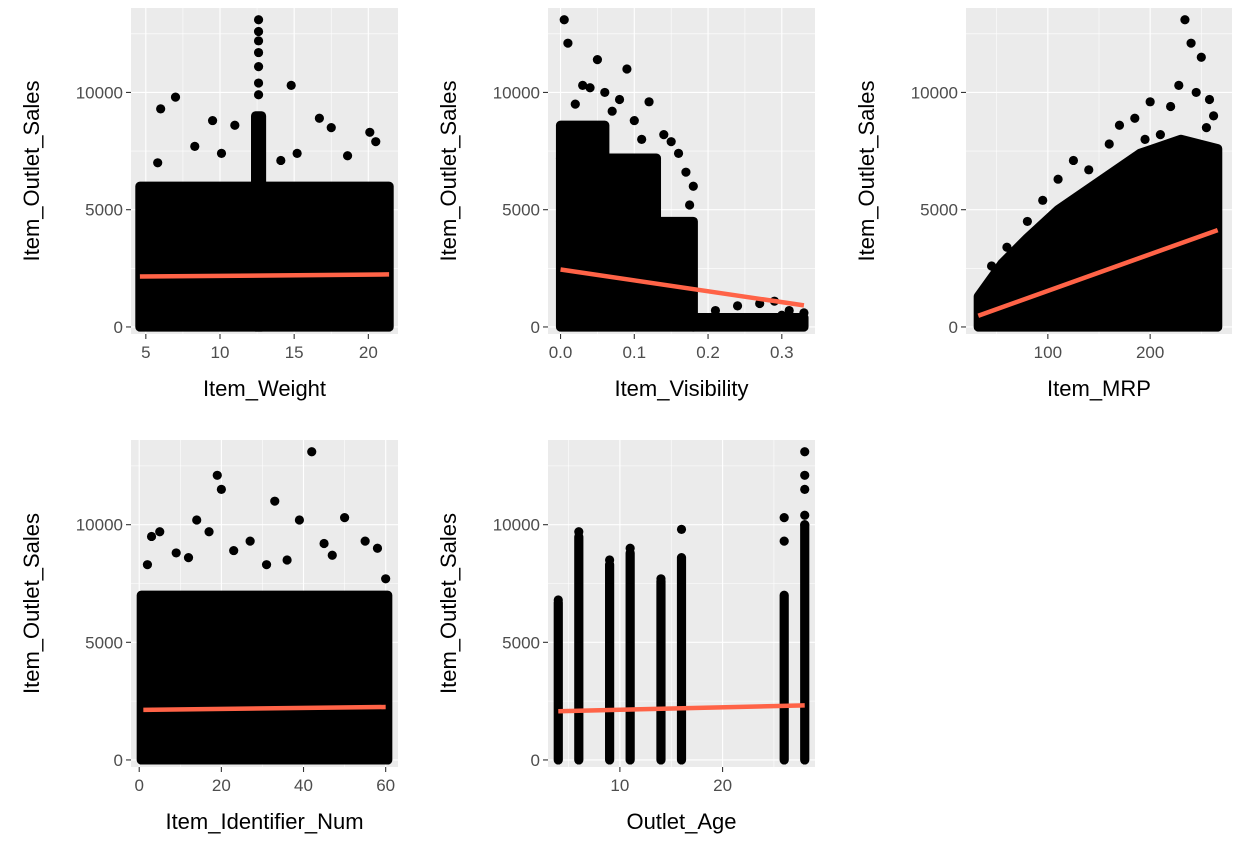 Image resolution: width=1235 pixels, height=844 pixels. Describe the element at coordinates (1150, 352) in the screenshot. I see `x-tick-label: 200` at that location.